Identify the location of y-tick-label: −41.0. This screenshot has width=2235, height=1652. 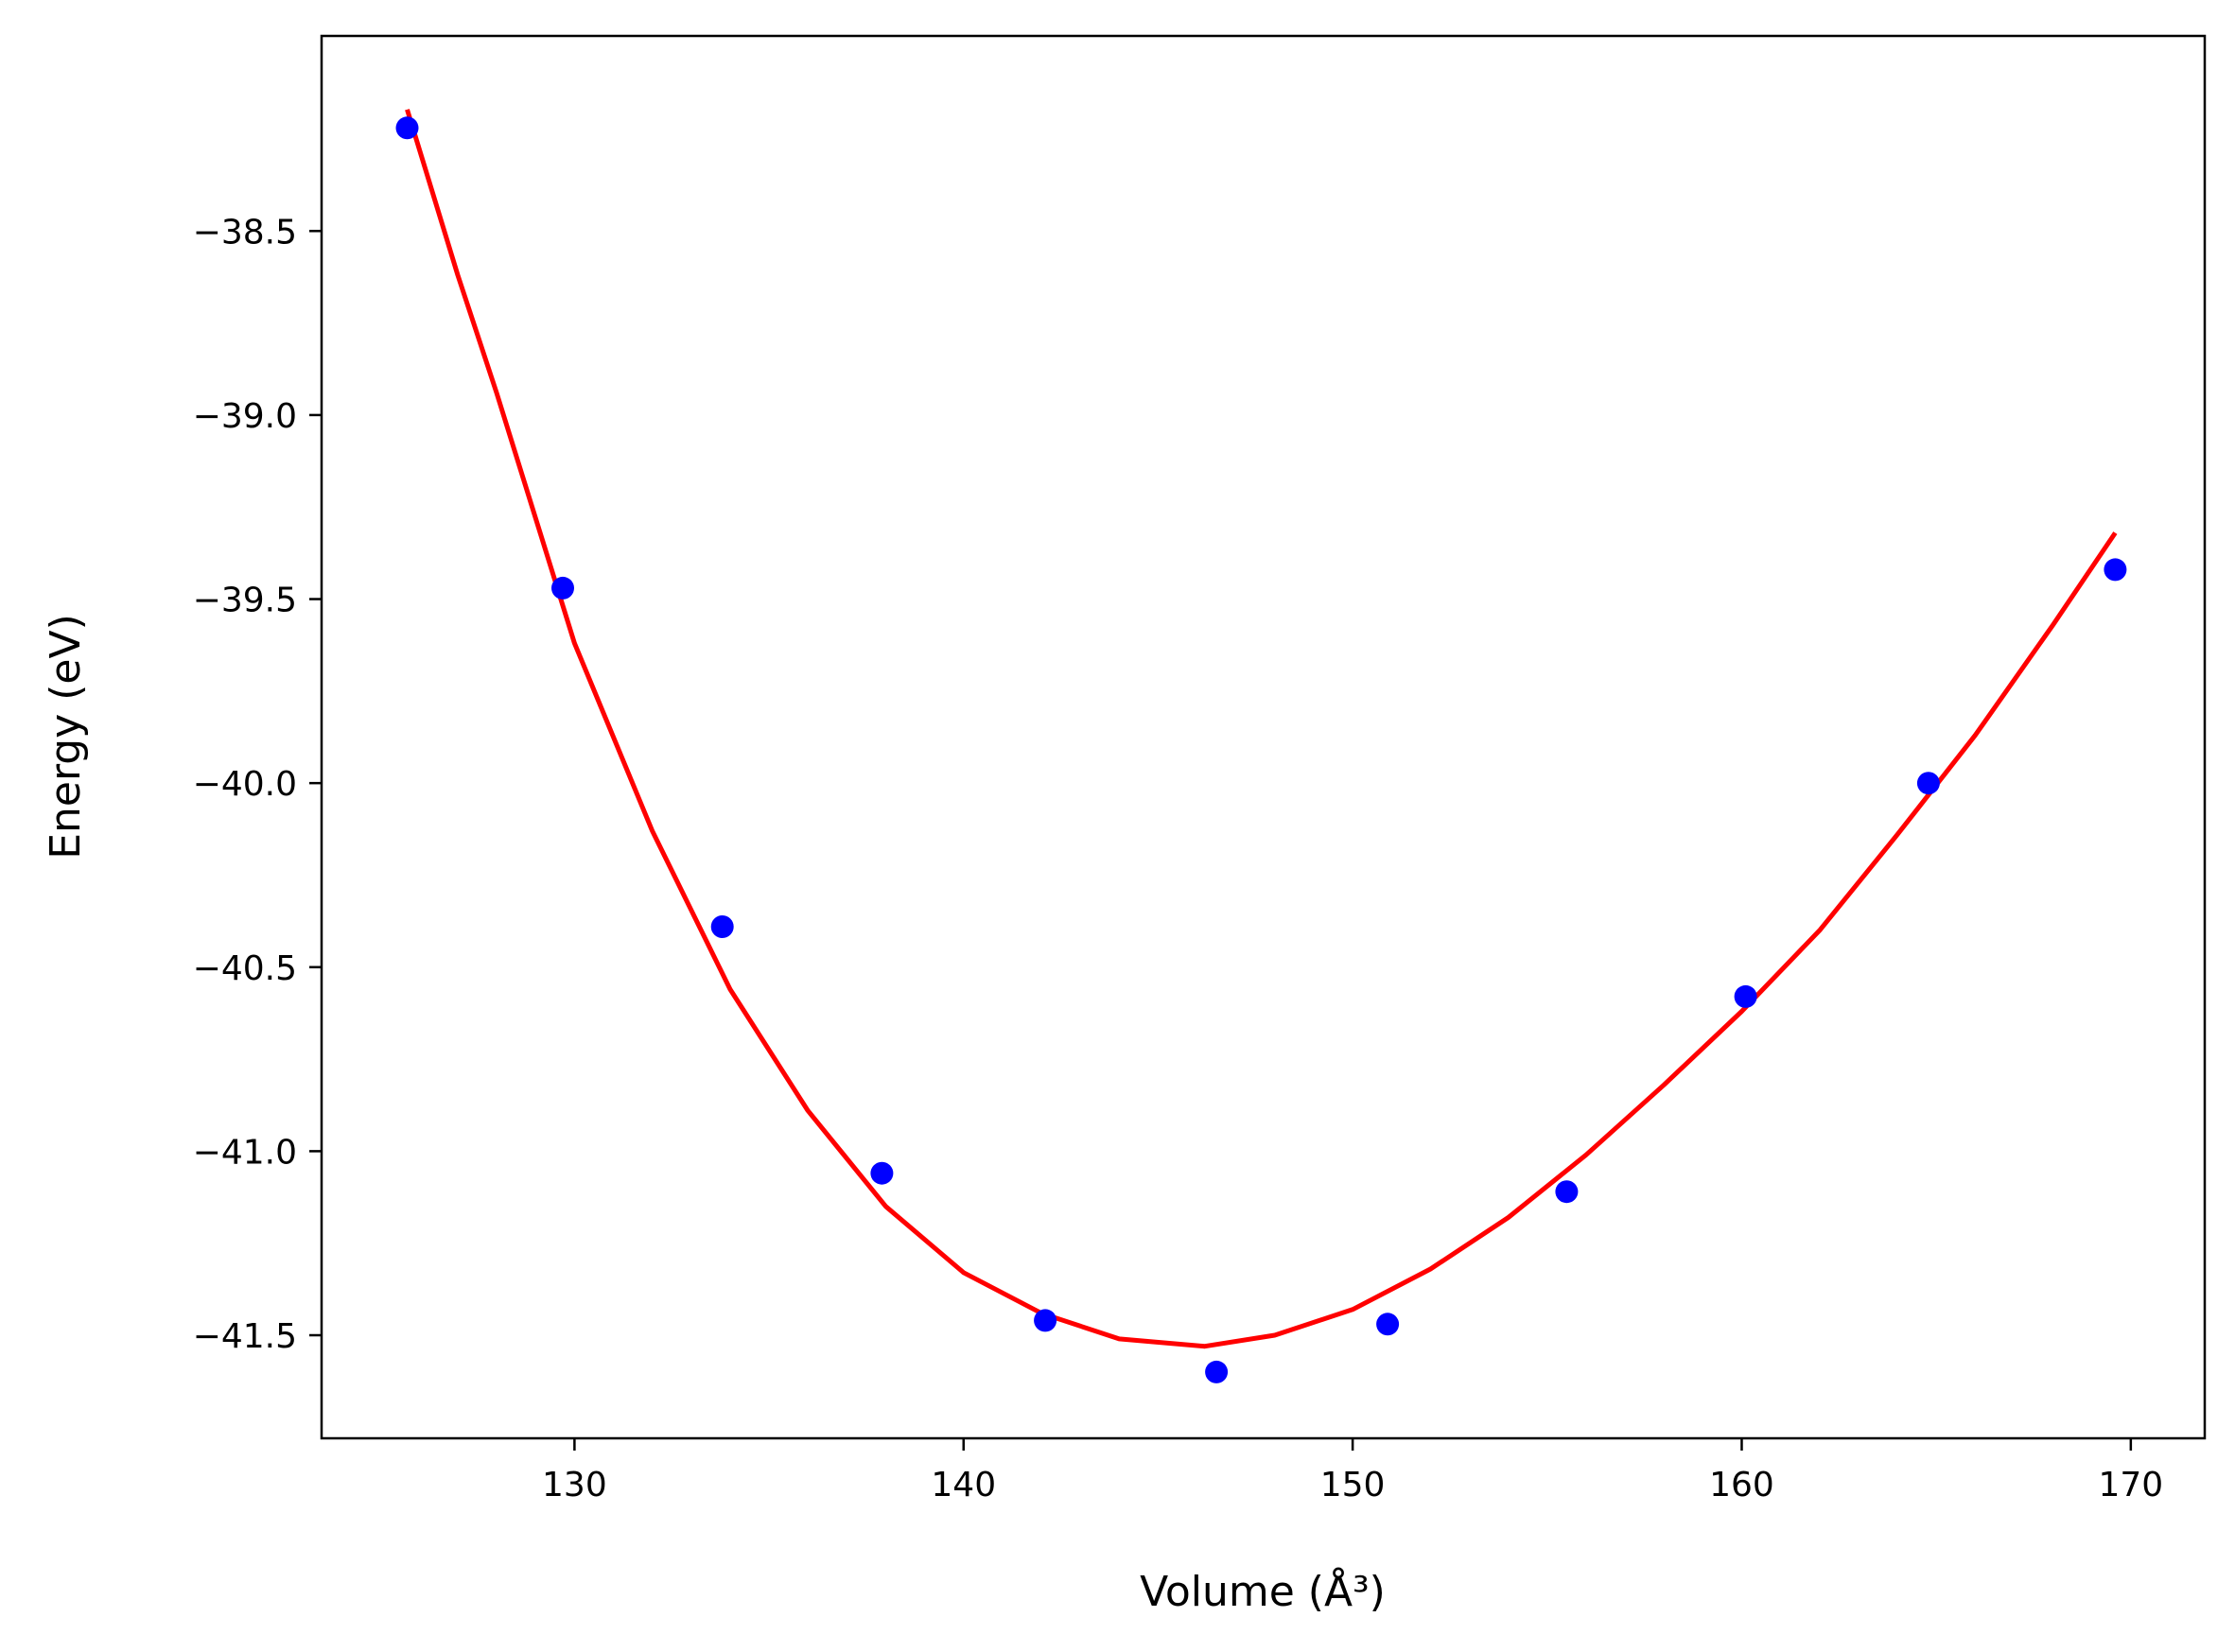
(245, 1153).